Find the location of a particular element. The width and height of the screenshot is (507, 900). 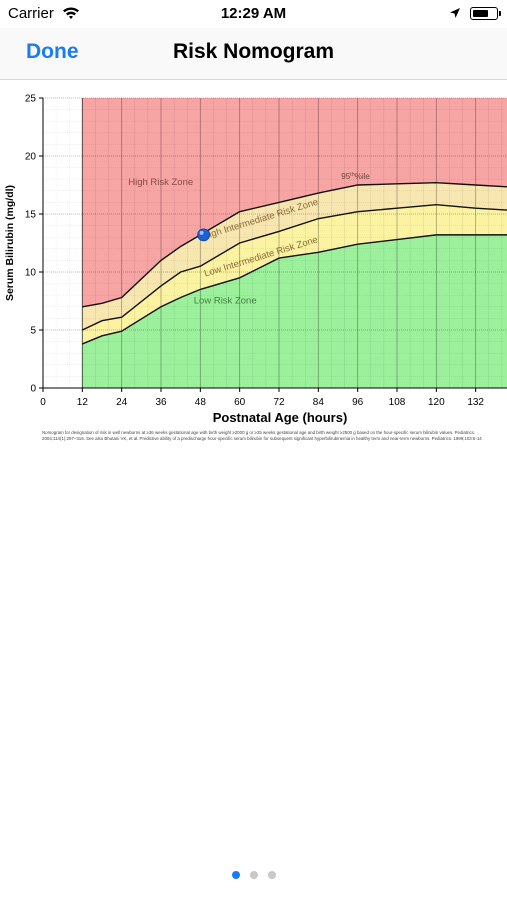

x-tick-label: 36 is located at coordinates (161, 402).